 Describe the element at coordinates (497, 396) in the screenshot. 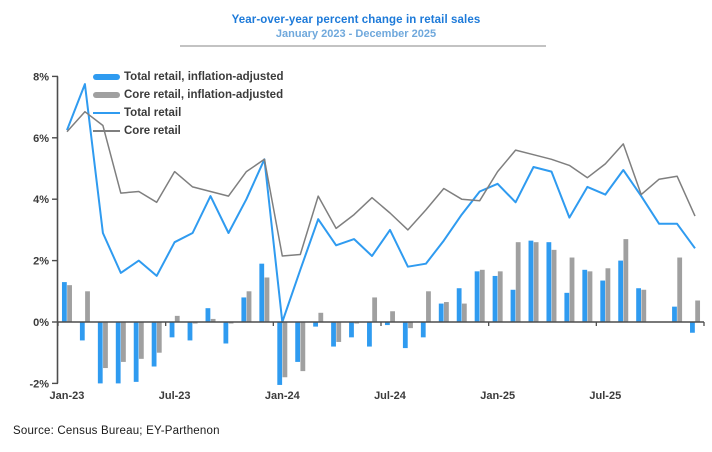

I see `x-axis-label: Jan-25` at that location.